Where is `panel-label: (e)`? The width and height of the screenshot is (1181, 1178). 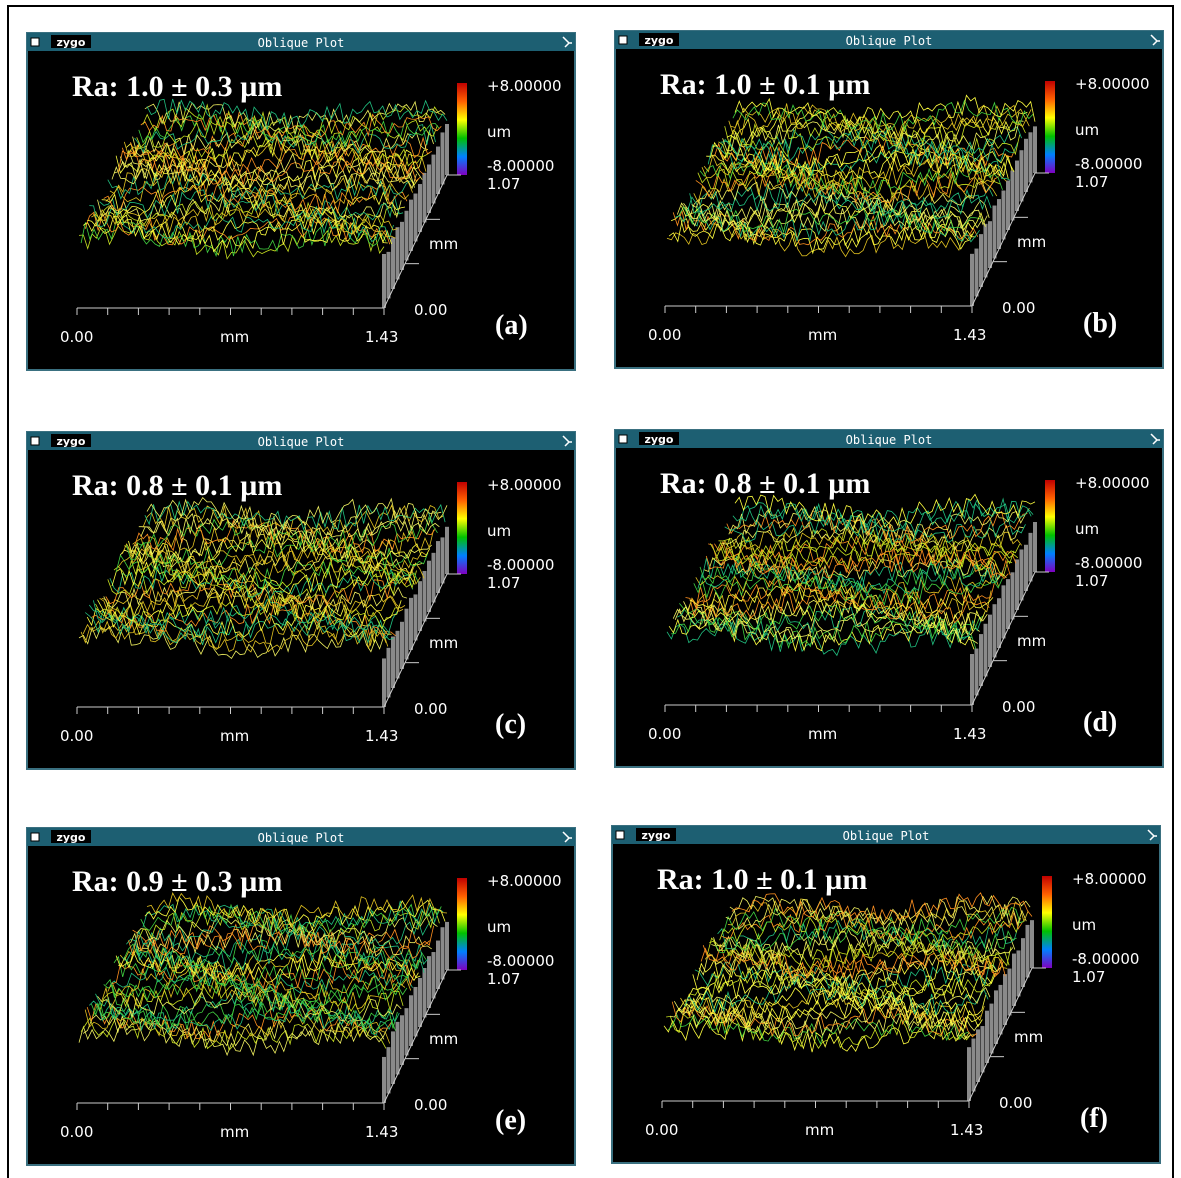
panel-label: (e) is located at coordinates (510, 1120).